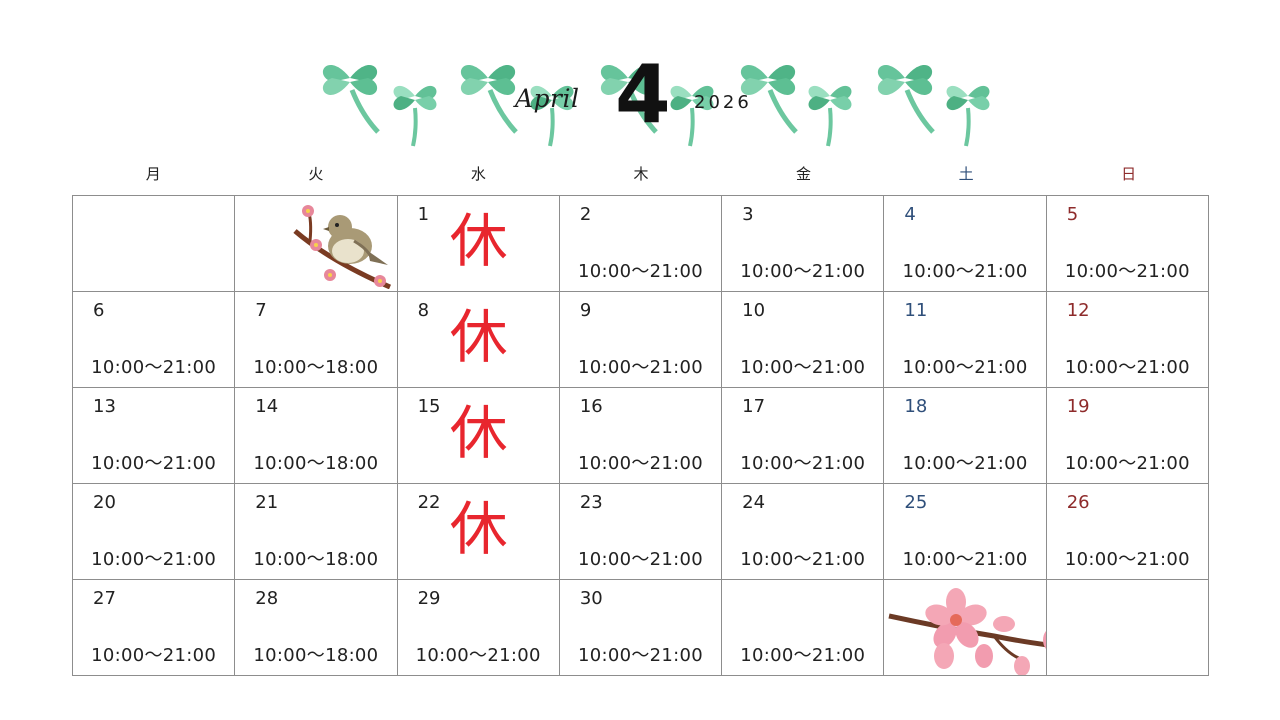  I want to click on calendar-day-cell: 22 休, so click(478, 532).